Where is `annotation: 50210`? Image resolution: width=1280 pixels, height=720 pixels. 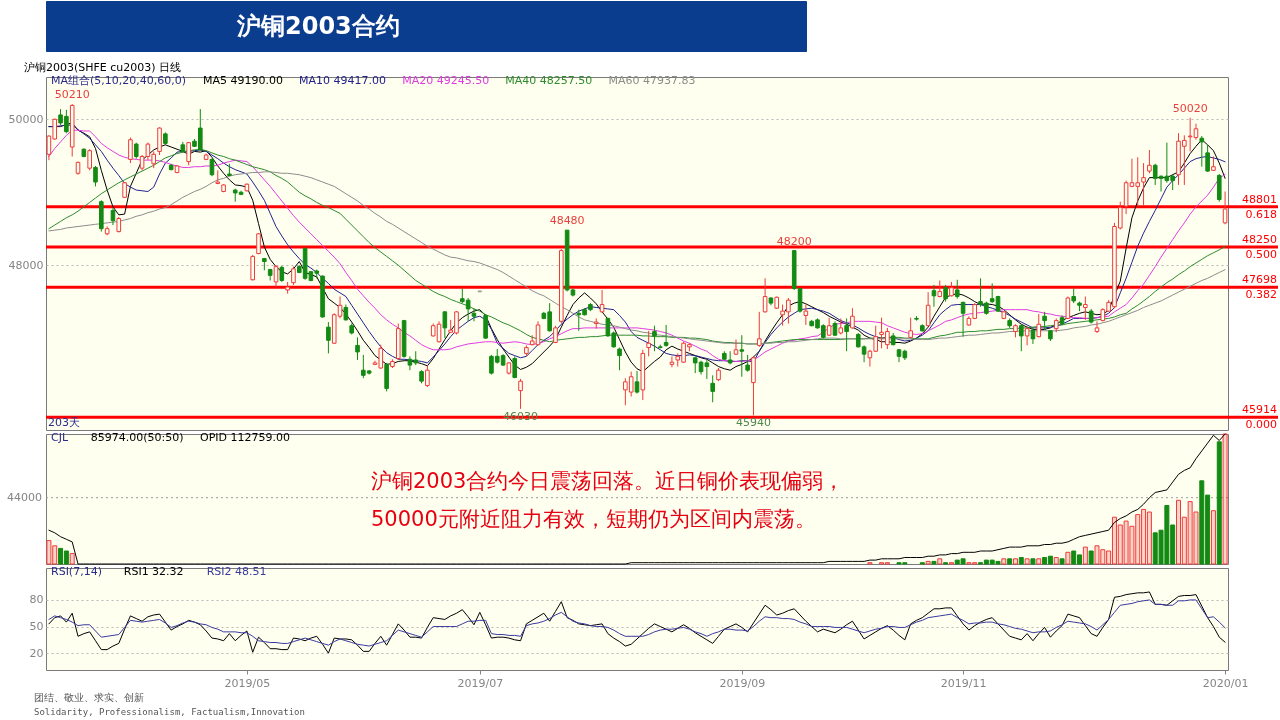 annotation: 50210 is located at coordinates (72, 94).